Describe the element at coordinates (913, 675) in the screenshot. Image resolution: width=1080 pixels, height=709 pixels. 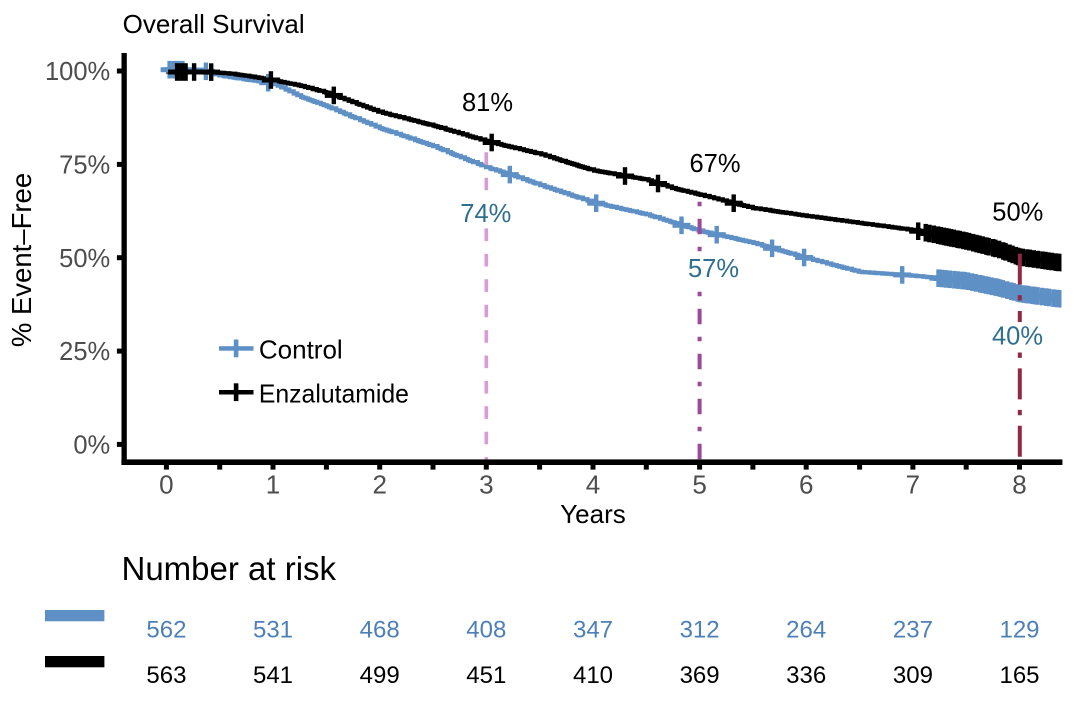
I see `svg-text: 309` at that location.